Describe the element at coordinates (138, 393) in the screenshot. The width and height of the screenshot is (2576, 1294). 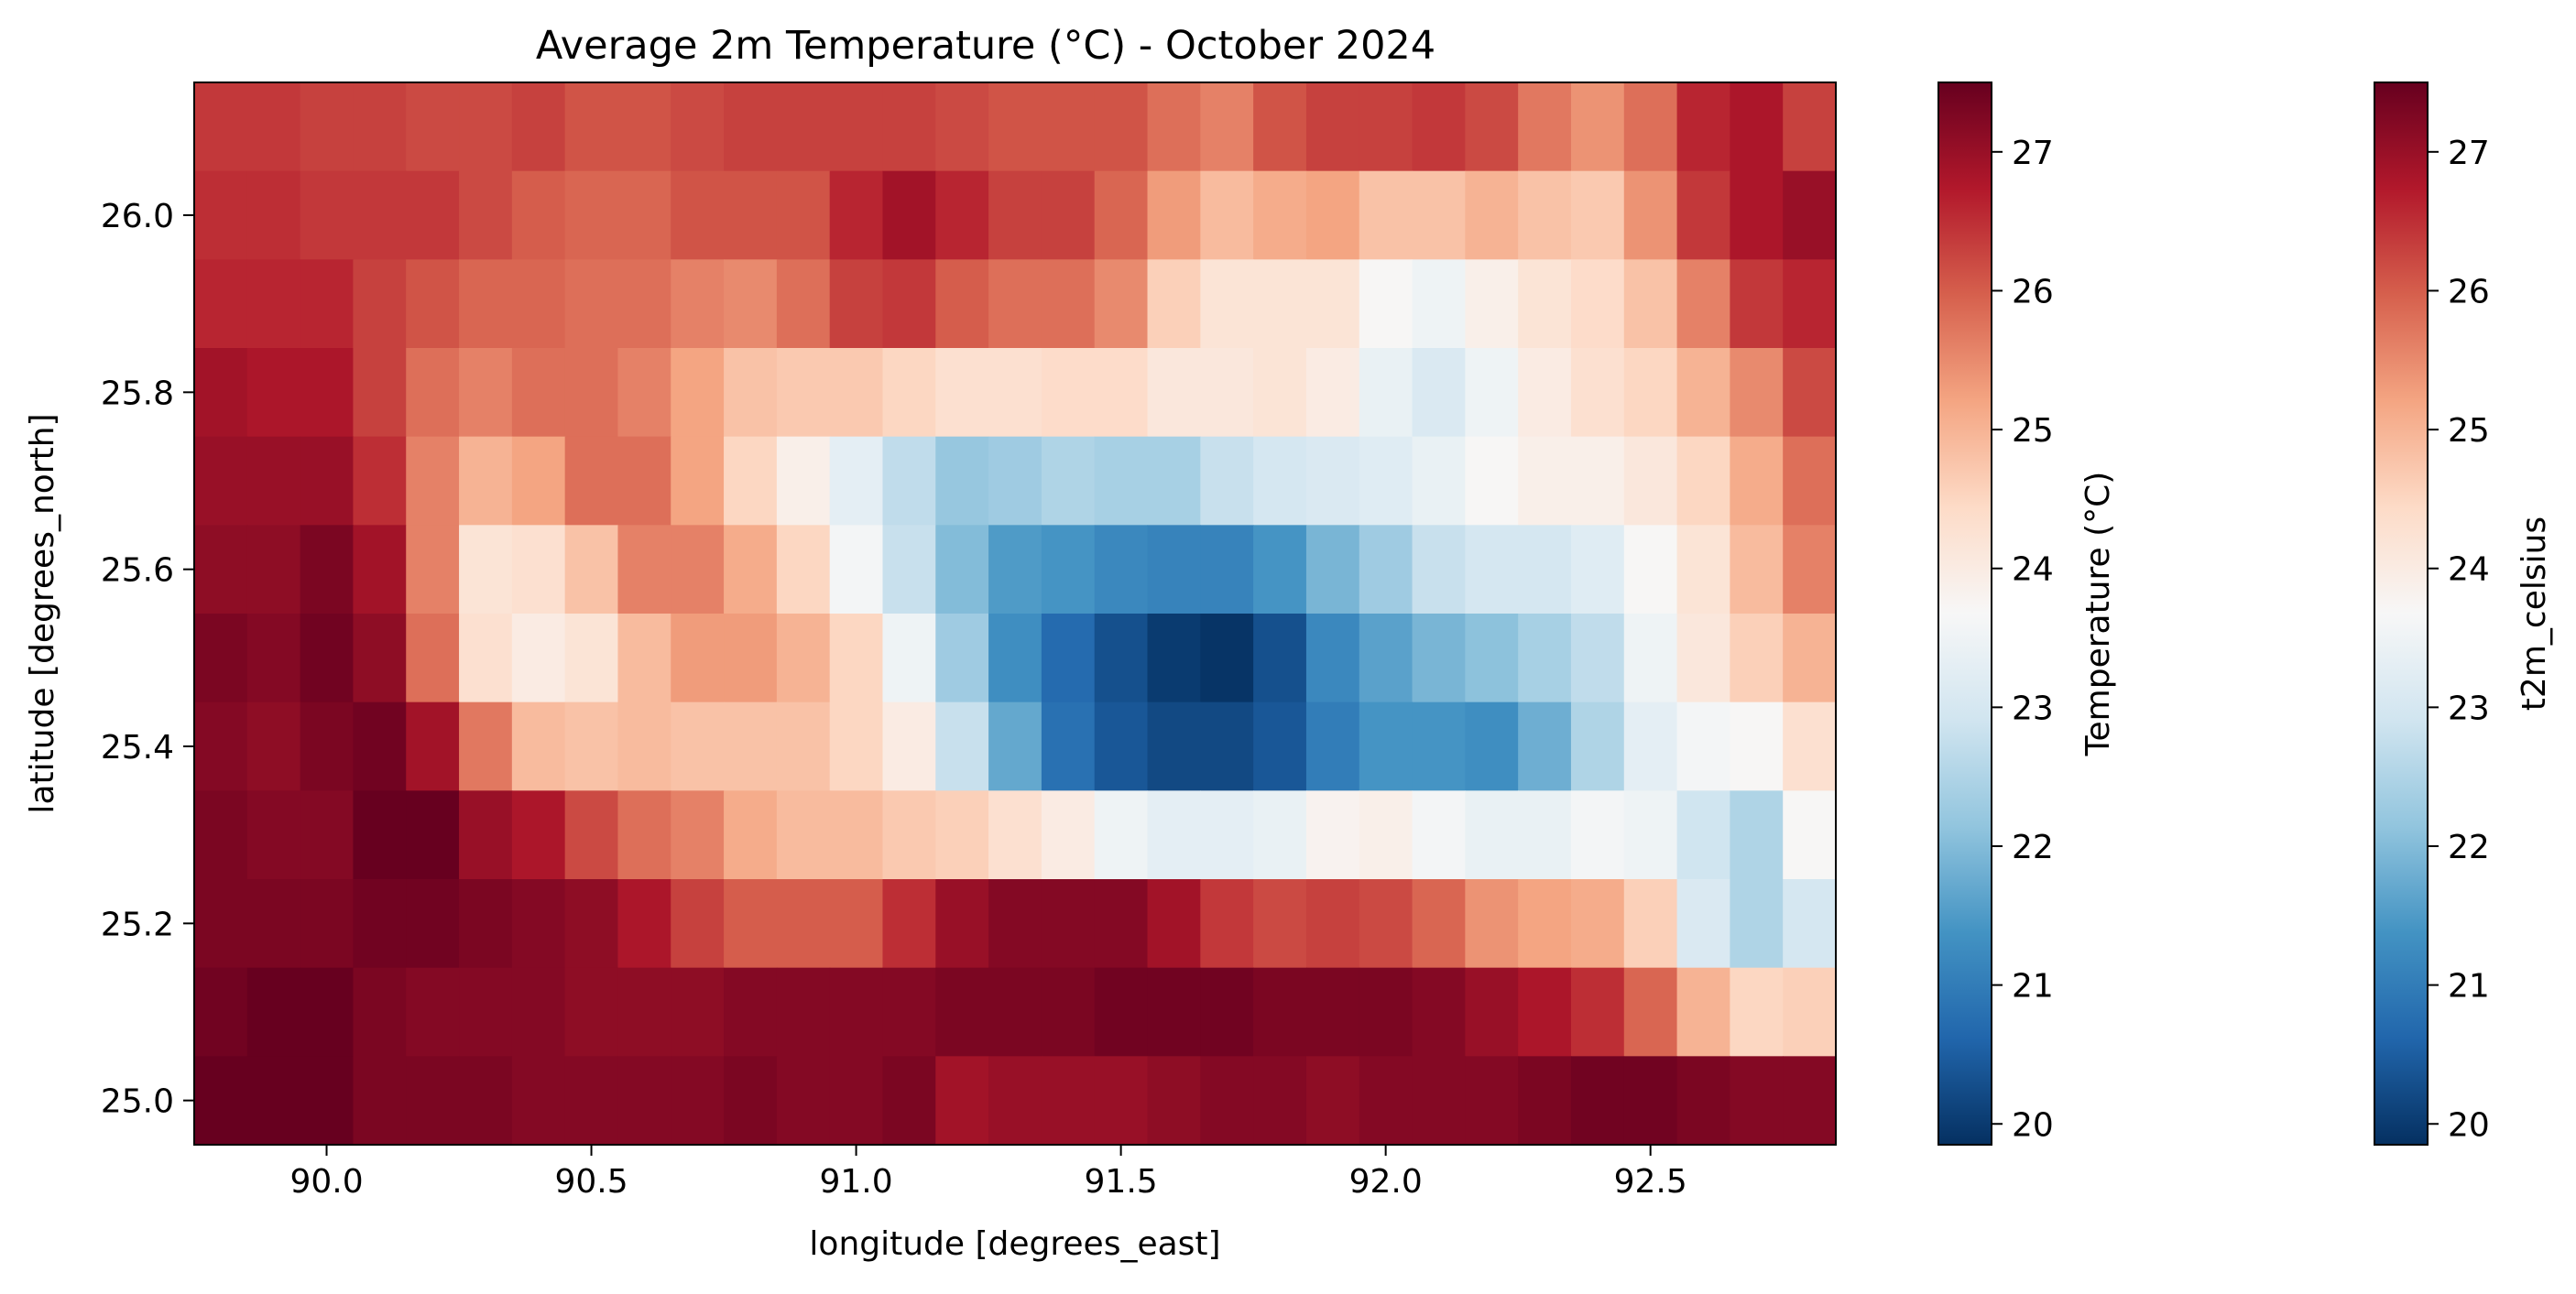
I see `y-tick-label: 25.8` at that location.